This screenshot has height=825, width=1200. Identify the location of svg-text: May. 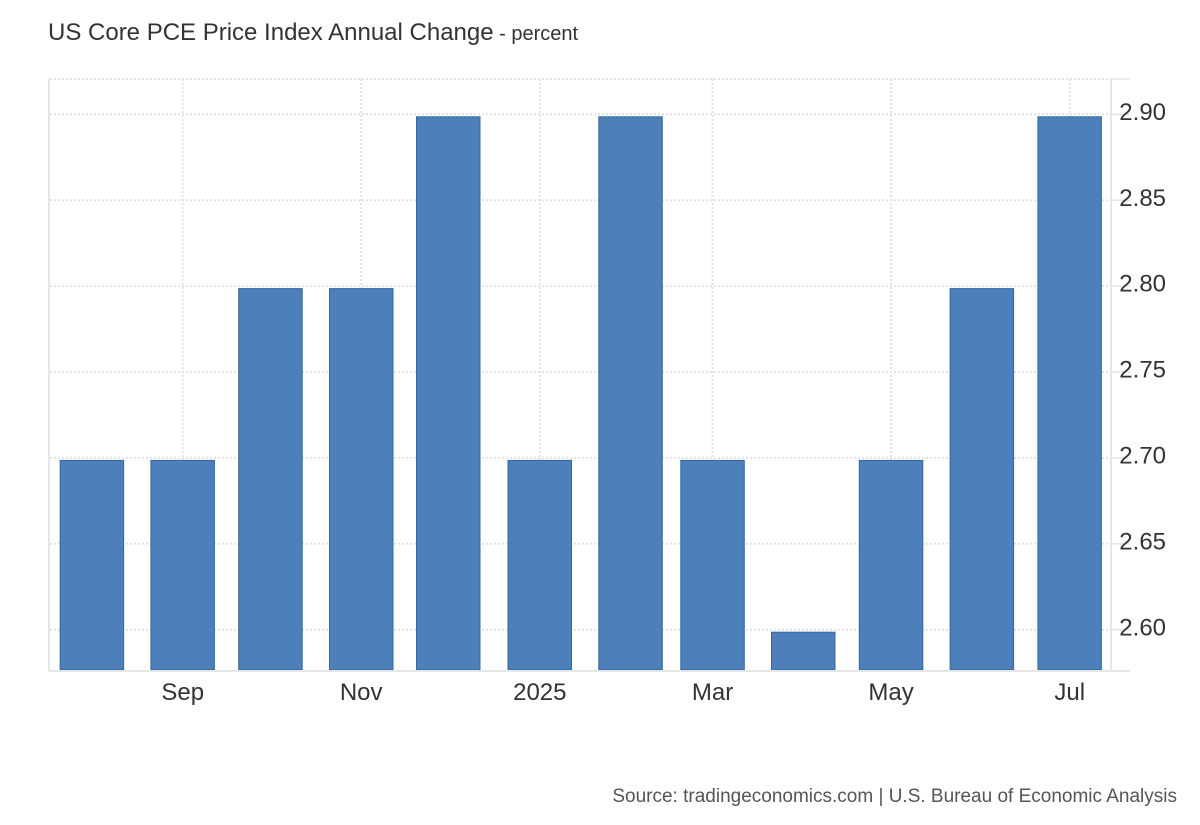
(890, 692).